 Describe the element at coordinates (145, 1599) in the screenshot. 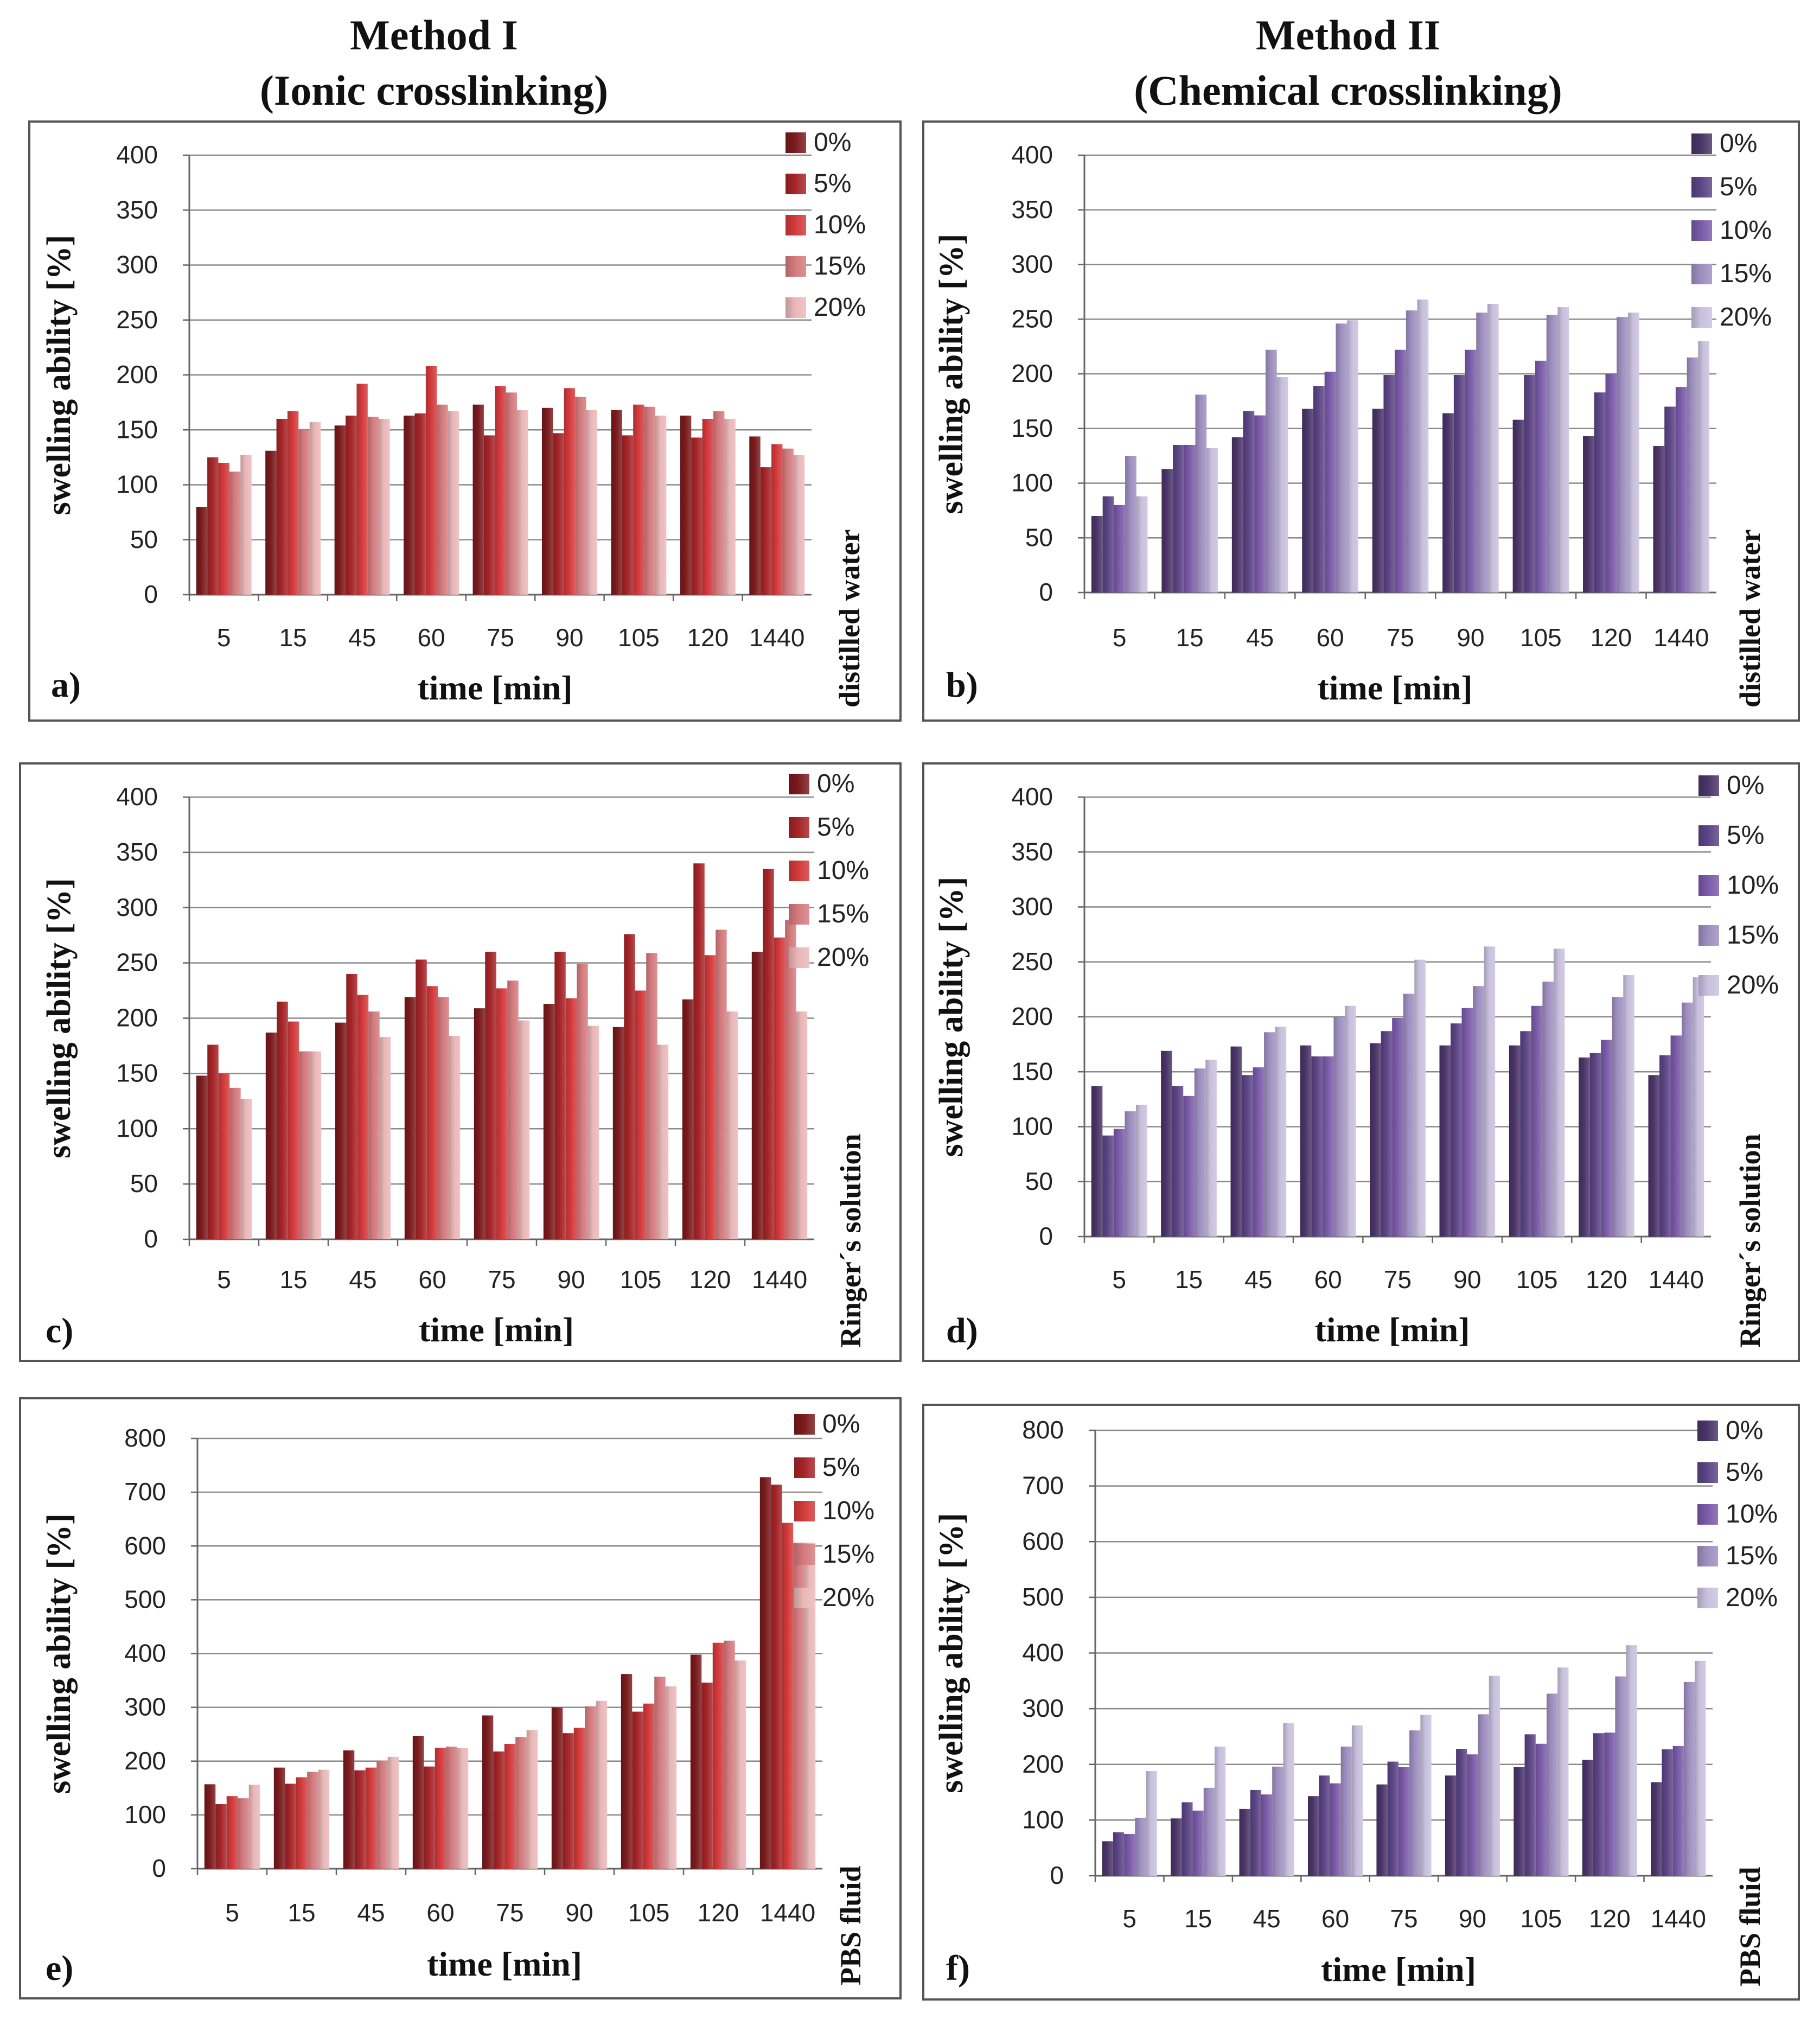

I see `y-tick-label: 500` at that location.